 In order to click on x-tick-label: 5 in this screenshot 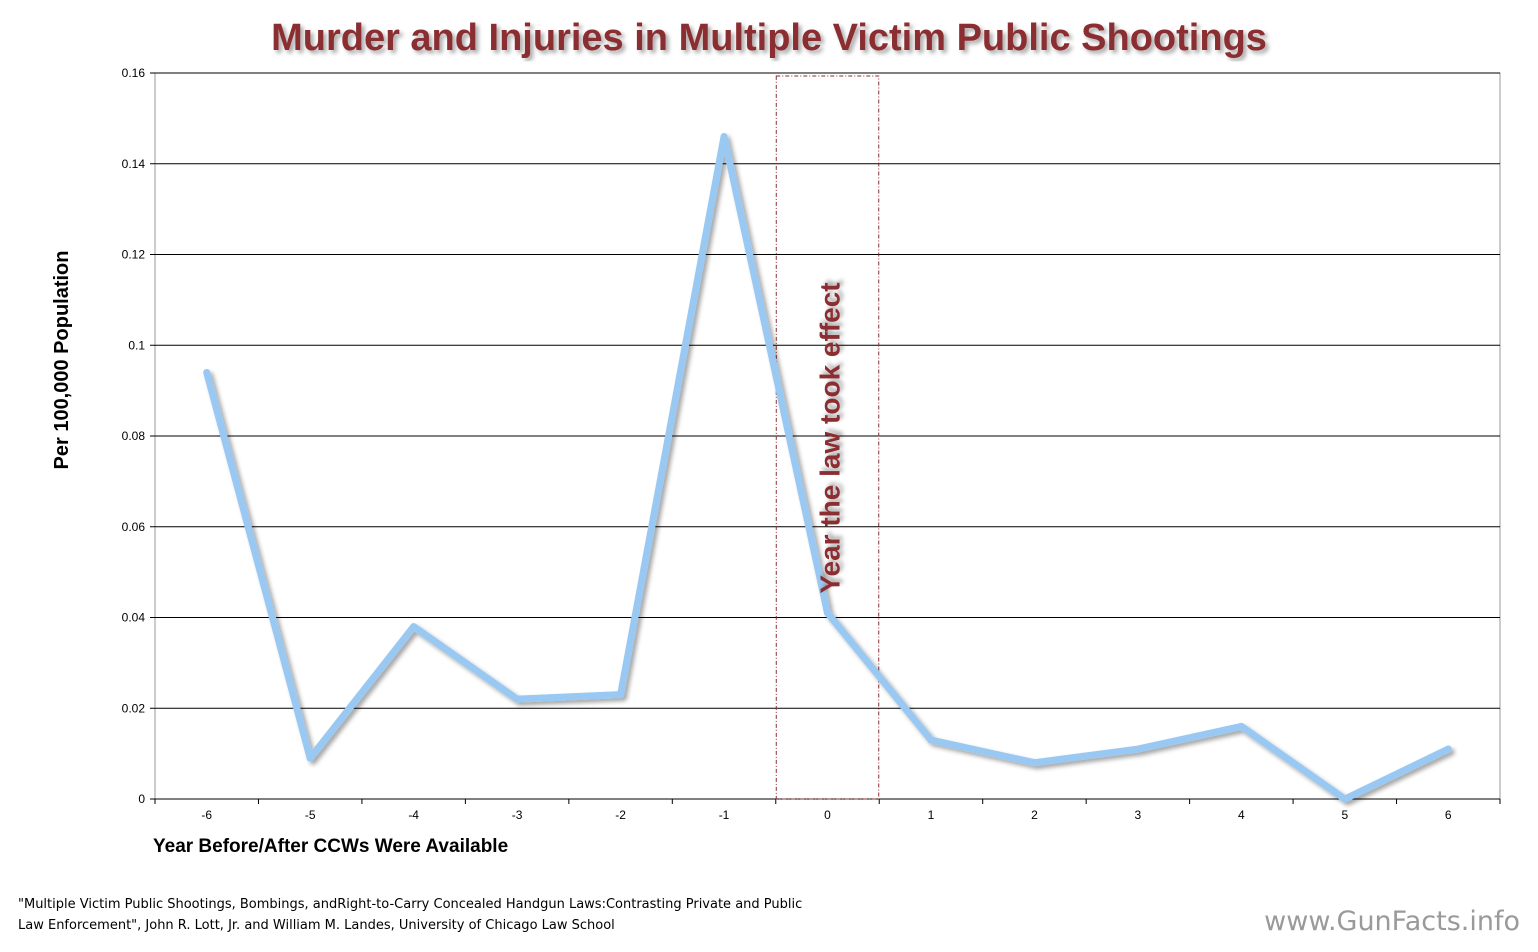, I will do `click(1344, 815)`.